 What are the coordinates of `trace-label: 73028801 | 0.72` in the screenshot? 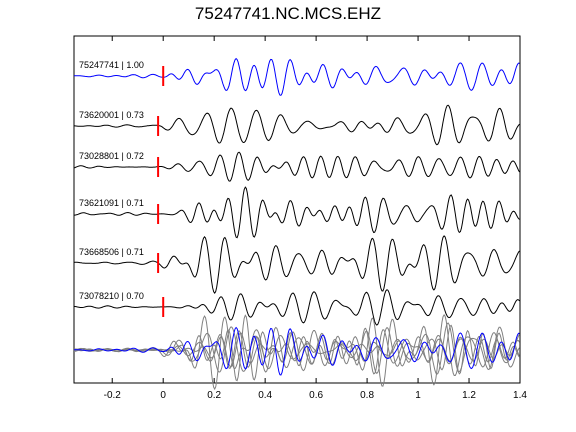 It's located at (111, 156).